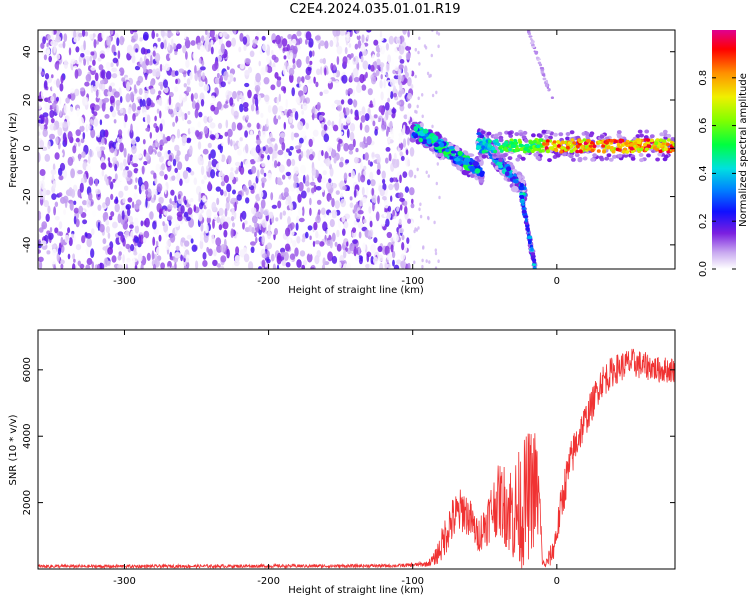 The width and height of the screenshot is (750, 600). I want to click on snr-y-tick-label: 4000, so click(27, 435).